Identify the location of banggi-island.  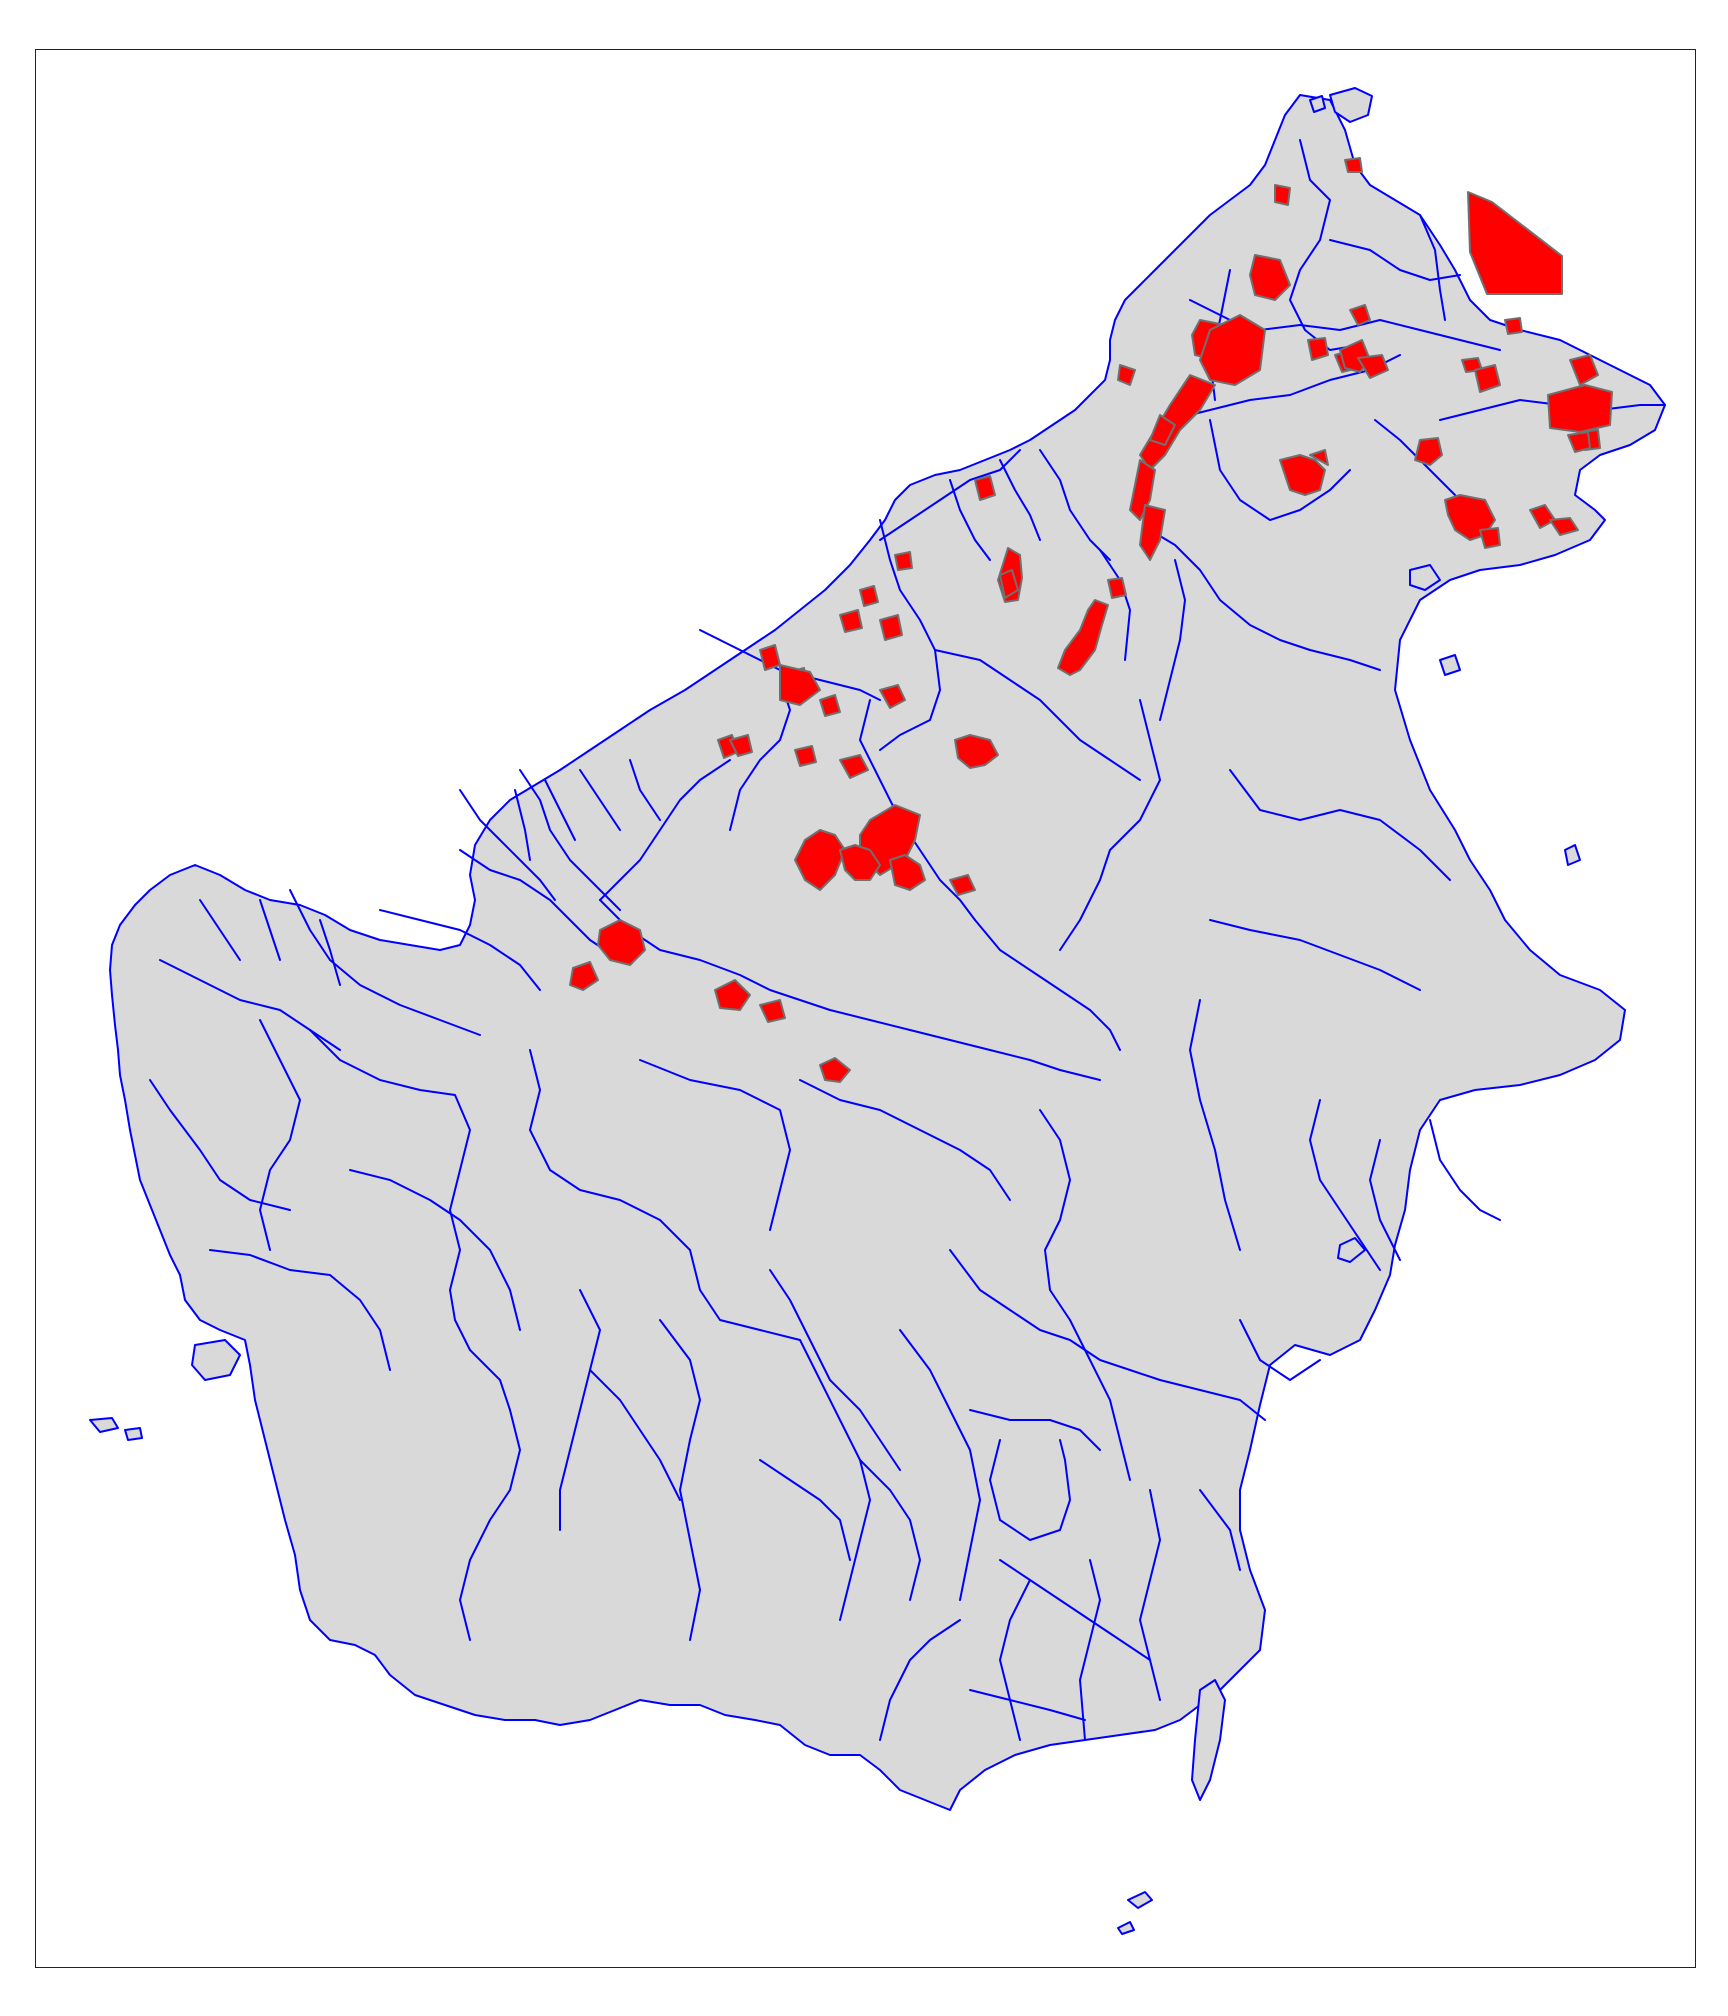
(1351, 105).